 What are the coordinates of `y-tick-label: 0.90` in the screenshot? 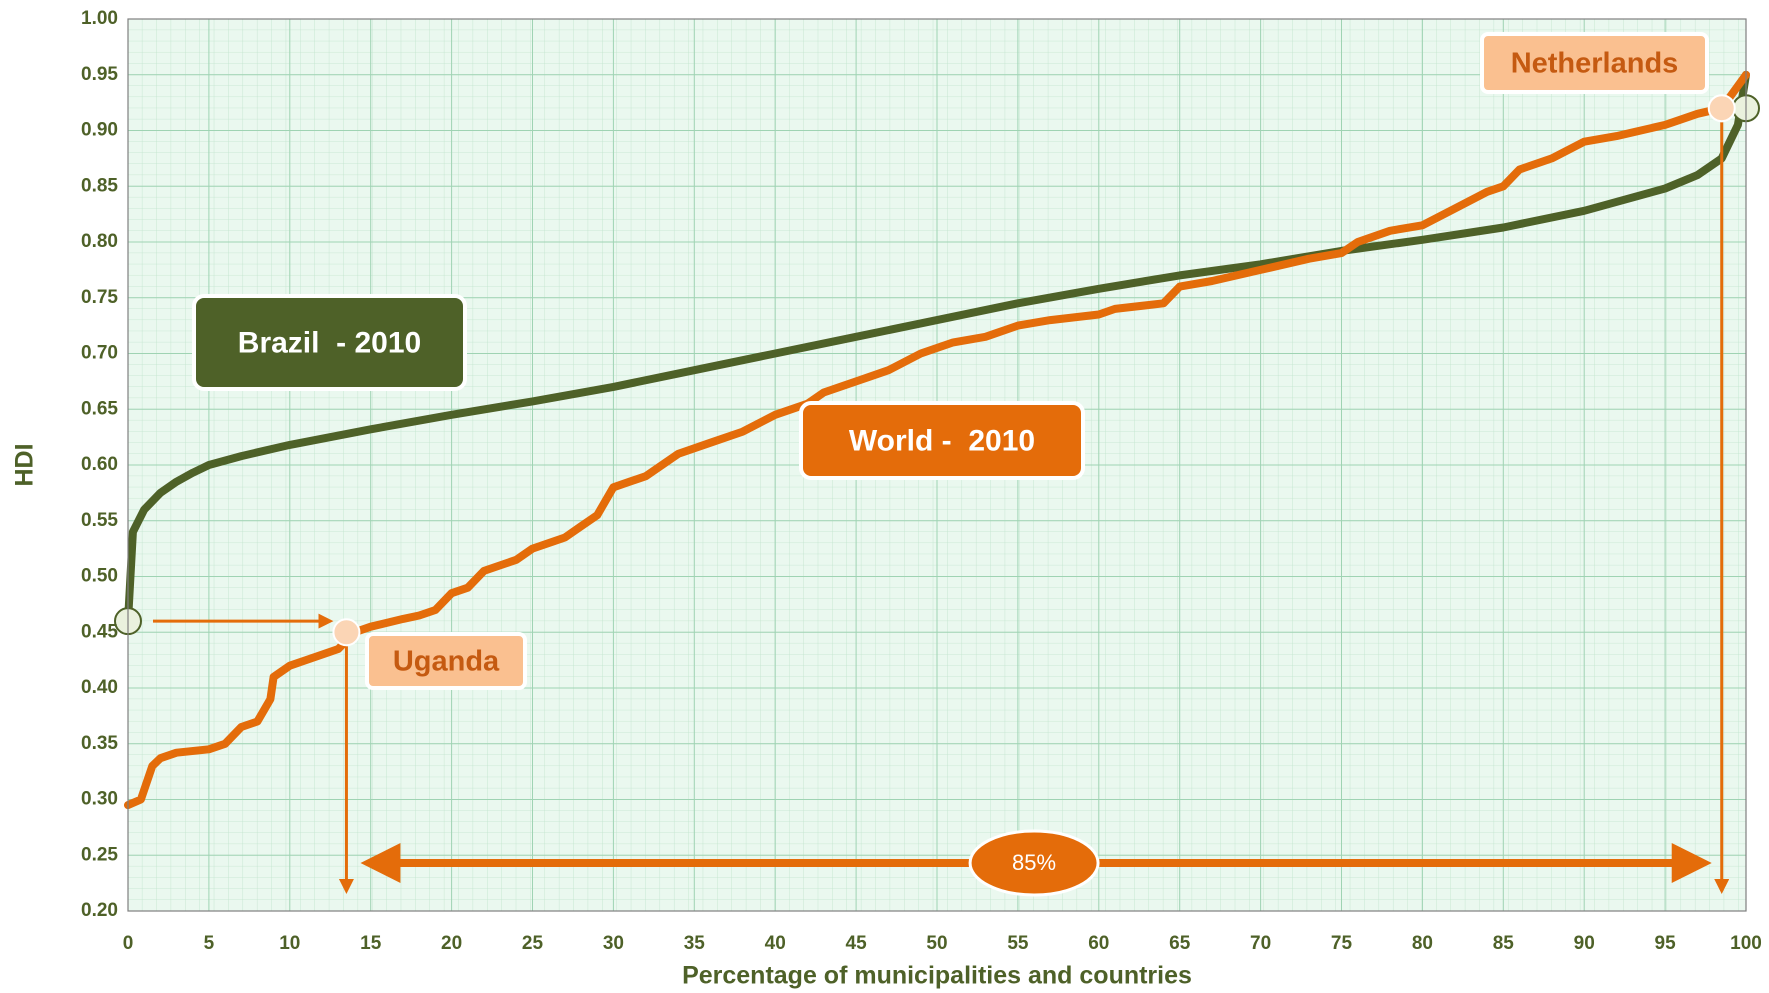 It's located at (99, 130).